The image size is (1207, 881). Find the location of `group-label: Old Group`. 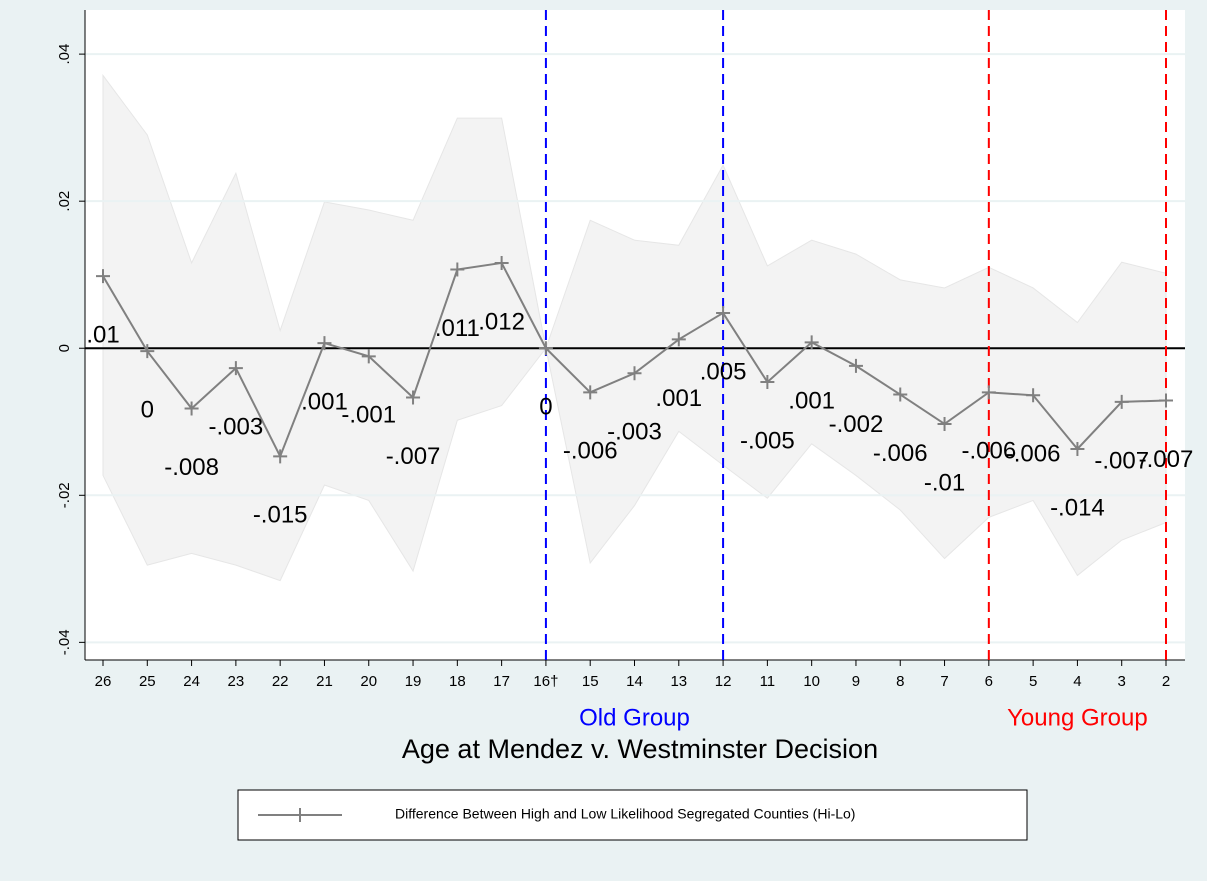

group-label: Old Group is located at coordinates (634, 717).